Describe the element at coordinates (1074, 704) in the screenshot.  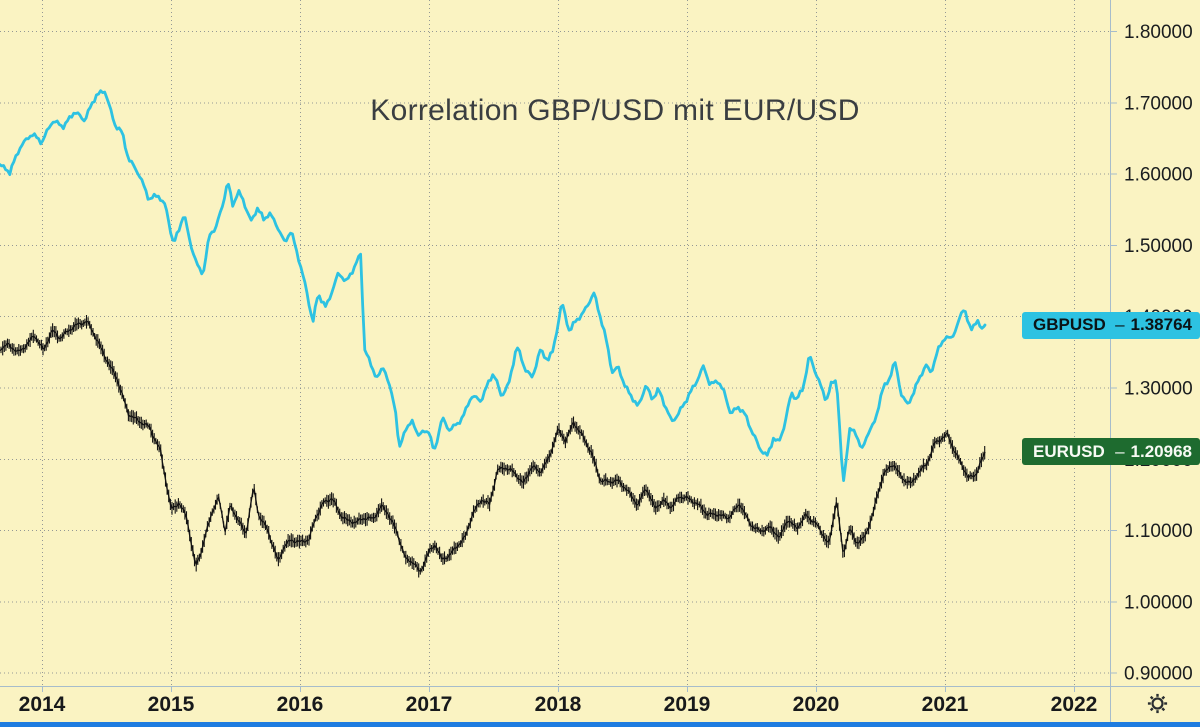
I see `year-tick-label: 2022` at that location.